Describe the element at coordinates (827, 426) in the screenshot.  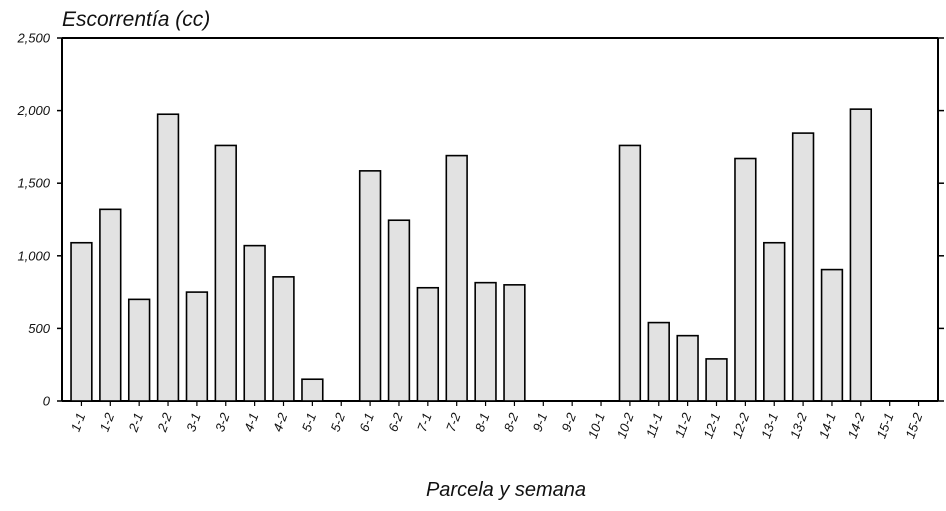
I see `x-tick-label: 14-1` at that location.